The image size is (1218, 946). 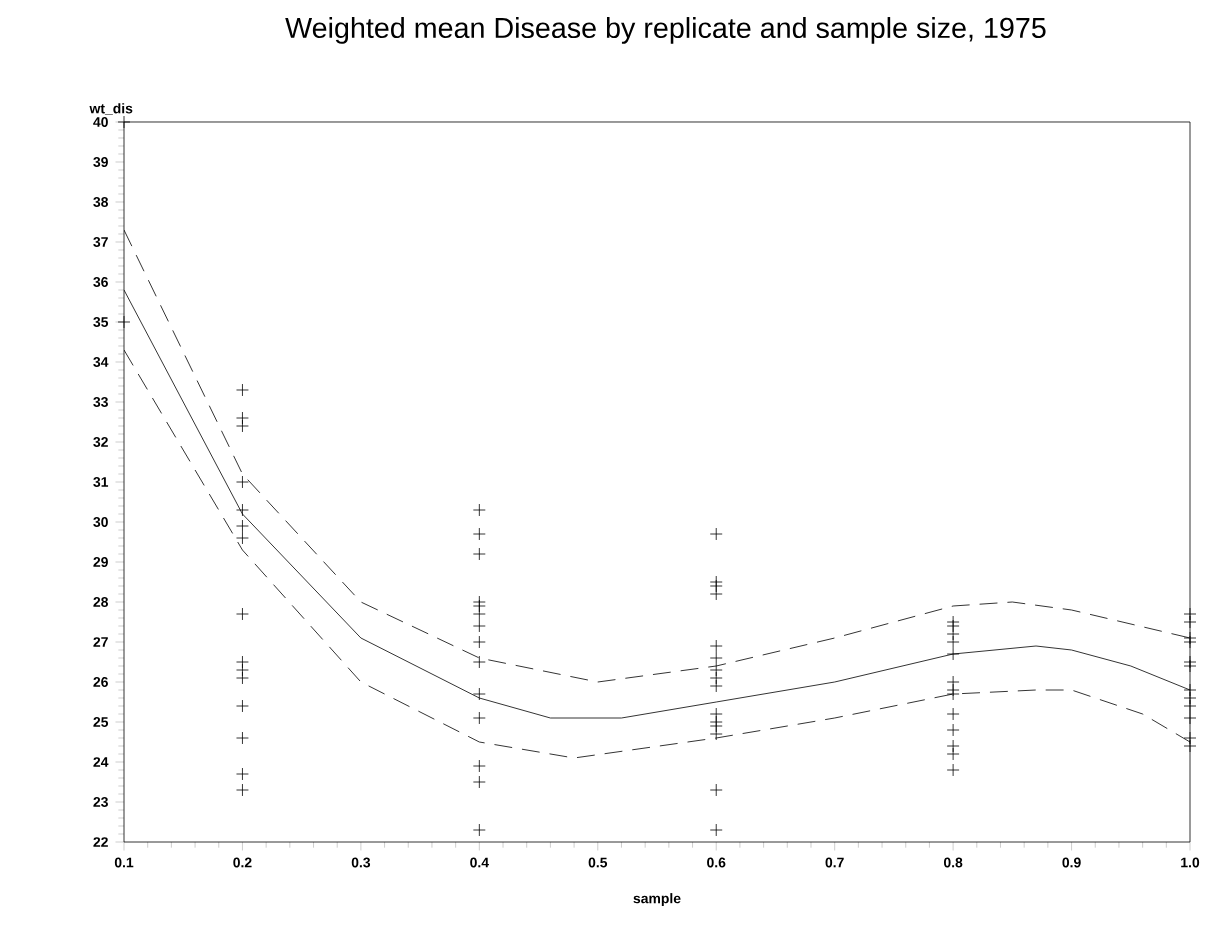 What do you see at coordinates (665, 30) in the screenshot?
I see `chart-title: Weighted mean Disease by replicate and sample size, 1975` at bounding box center [665, 30].